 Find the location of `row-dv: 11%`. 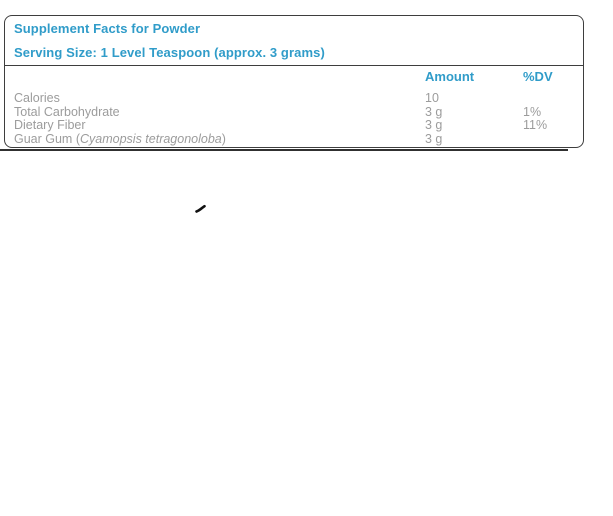

row-dv: 11% is located at coordinates (535, 125).